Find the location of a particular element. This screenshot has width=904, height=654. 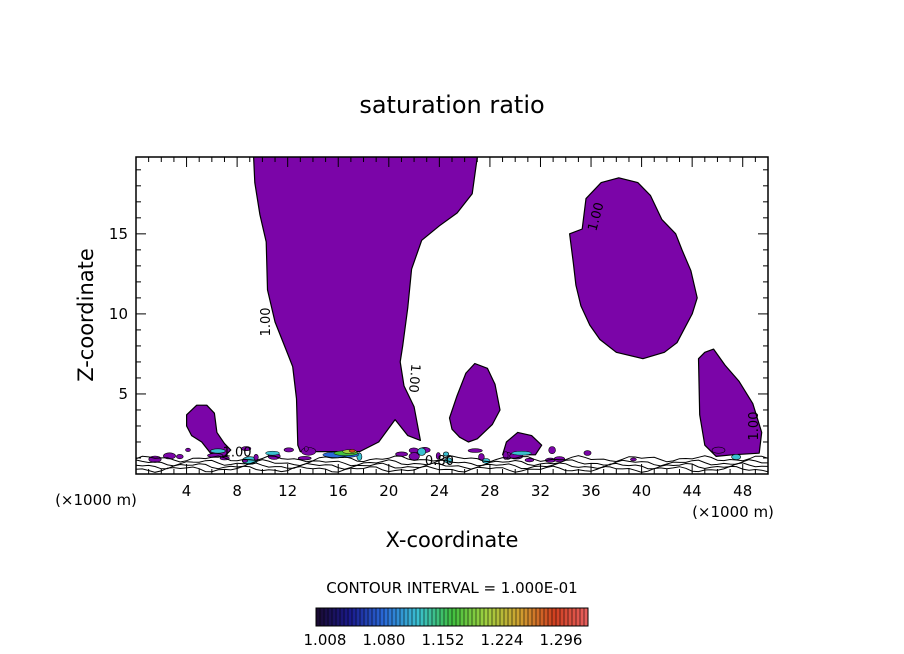

colorbar-label: 1.008 is located at coordinates (325, 640).